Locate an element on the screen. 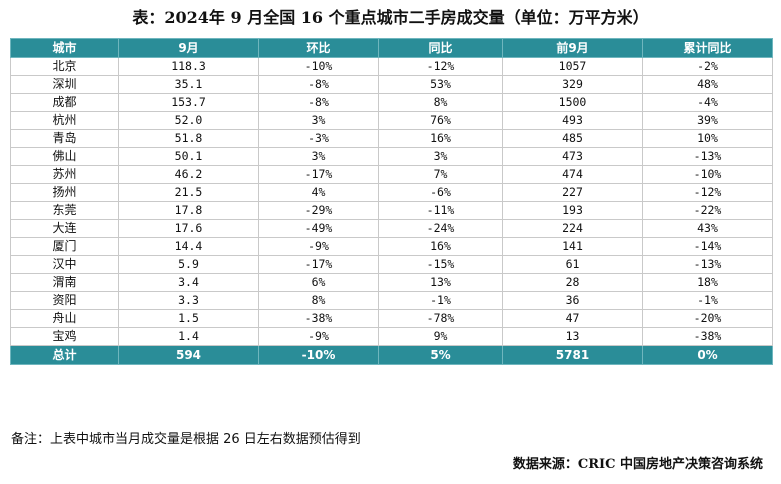 The image size is (781, 484). yoy-cell: 3% is located at coordinates (440, 156).